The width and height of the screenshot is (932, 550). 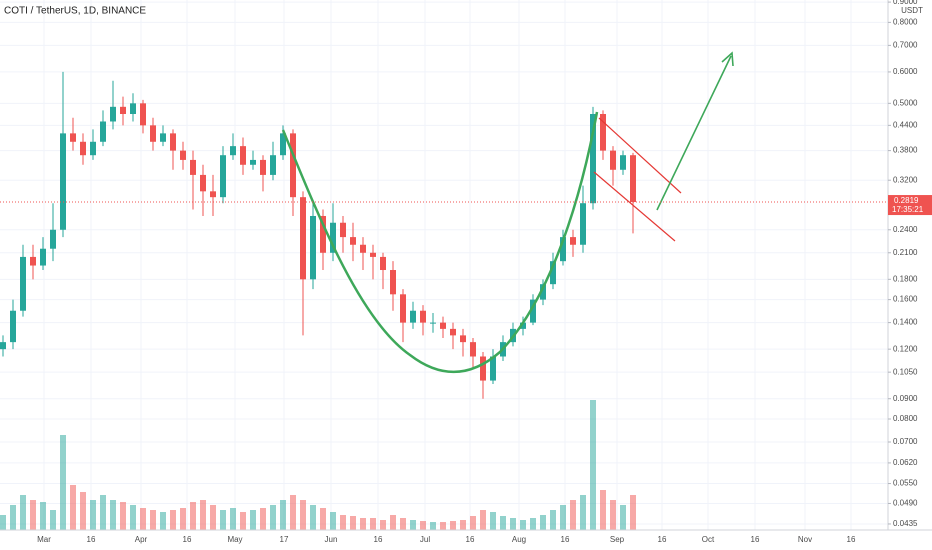 I want to click on arrow-line, so click(x=694, y=133).